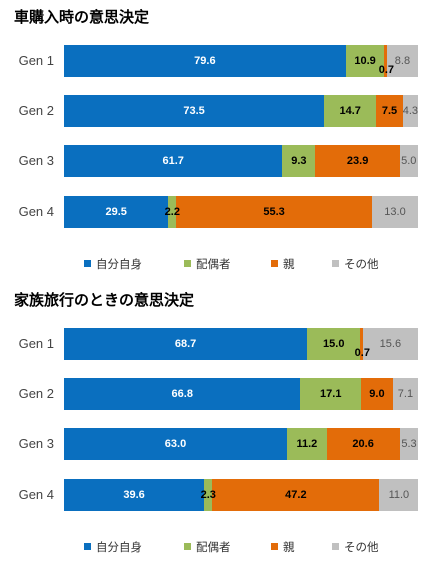 The width and height of the screenshot is (425, 566). I want to click on data-label: 11.2, so click(307, 444).